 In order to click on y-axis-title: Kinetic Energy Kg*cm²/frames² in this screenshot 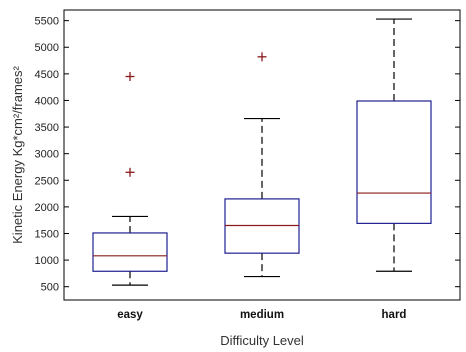, I will do `click(17, 154)`.